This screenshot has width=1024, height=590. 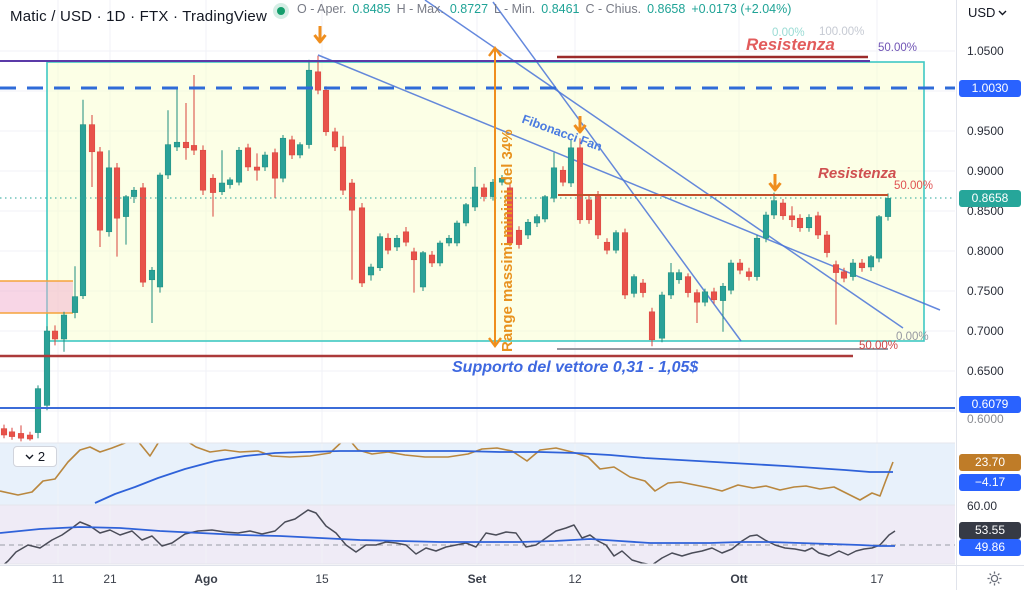 What do you see at coordinates (739, 579) in the screenshot?
I see `time-tick-label: Ott` at bounding box center [739, 579].